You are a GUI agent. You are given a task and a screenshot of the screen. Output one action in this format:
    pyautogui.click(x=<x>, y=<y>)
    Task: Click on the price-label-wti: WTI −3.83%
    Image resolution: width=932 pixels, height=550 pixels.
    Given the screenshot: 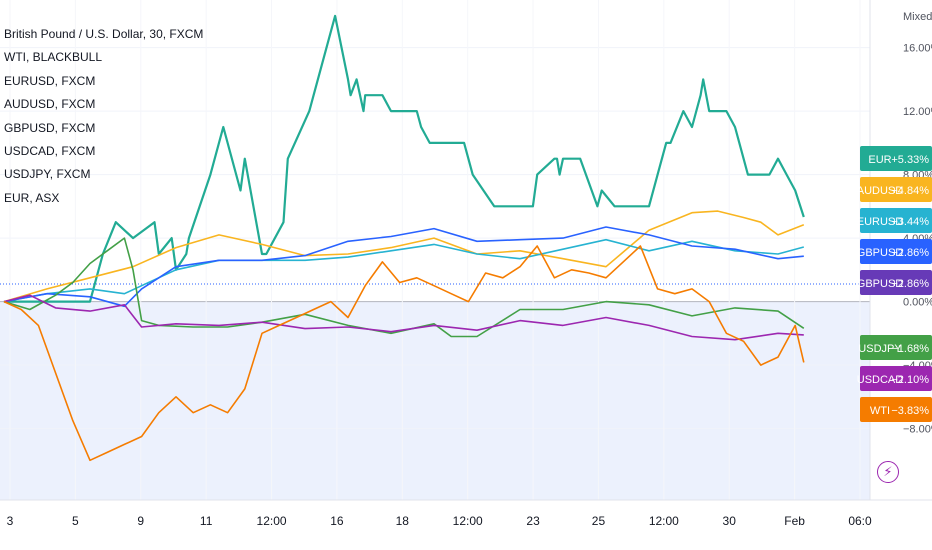 What is the action you would take?
    pyautogui.click(x=896, y=409)
    